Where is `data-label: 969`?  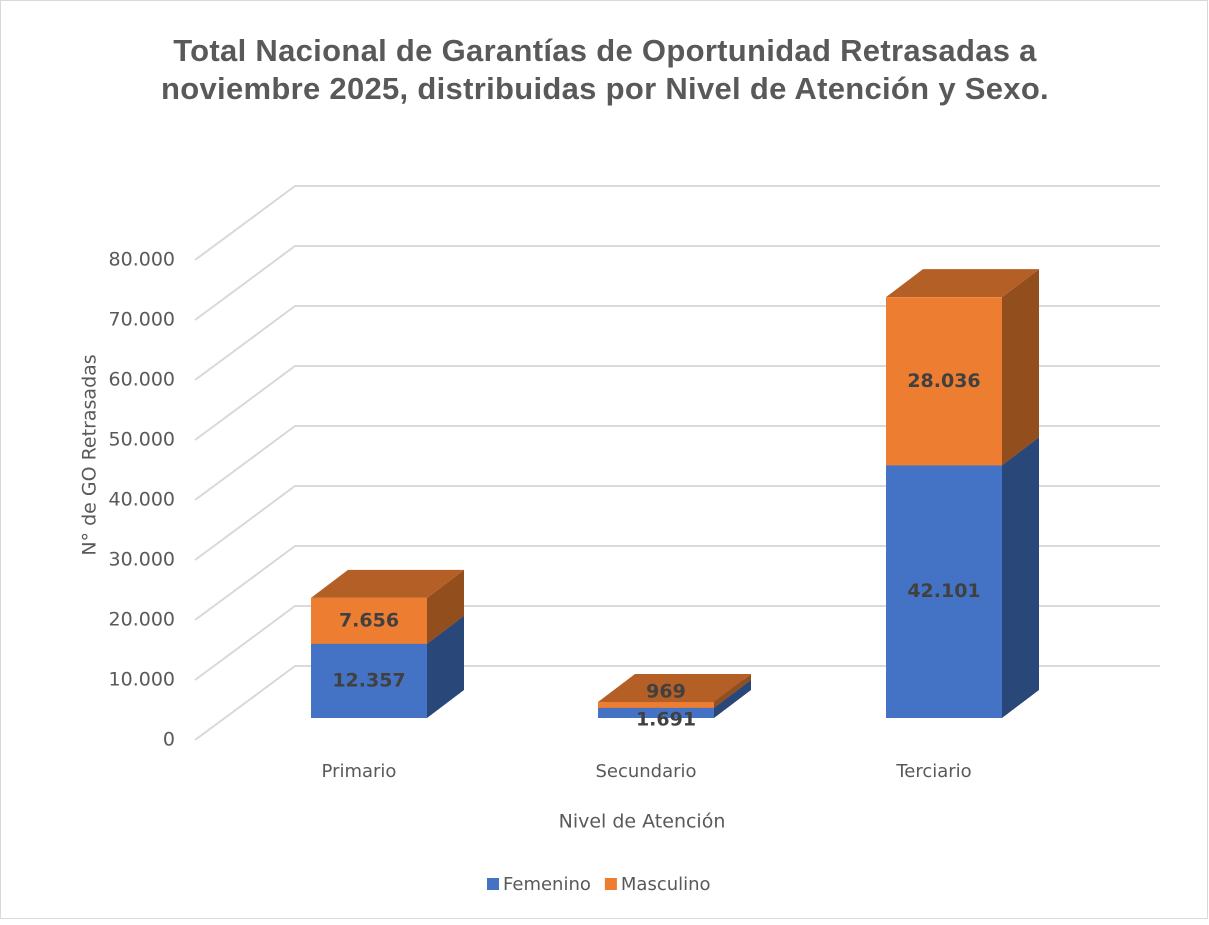 data-label: 969 is located at coordinates (666, 692).